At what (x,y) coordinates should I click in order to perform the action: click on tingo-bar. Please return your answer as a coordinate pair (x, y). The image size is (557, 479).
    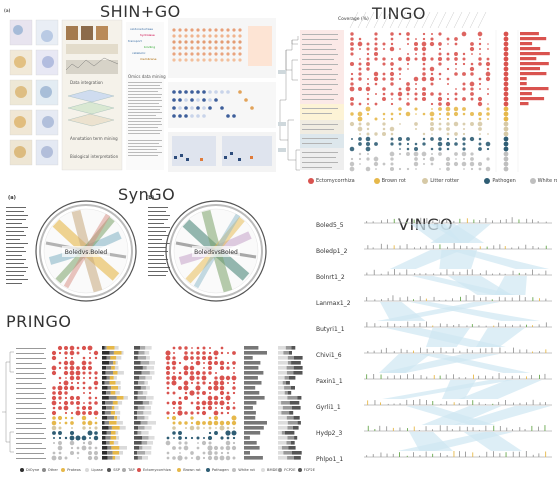
    Looking at the image, I should click on (533, 39).